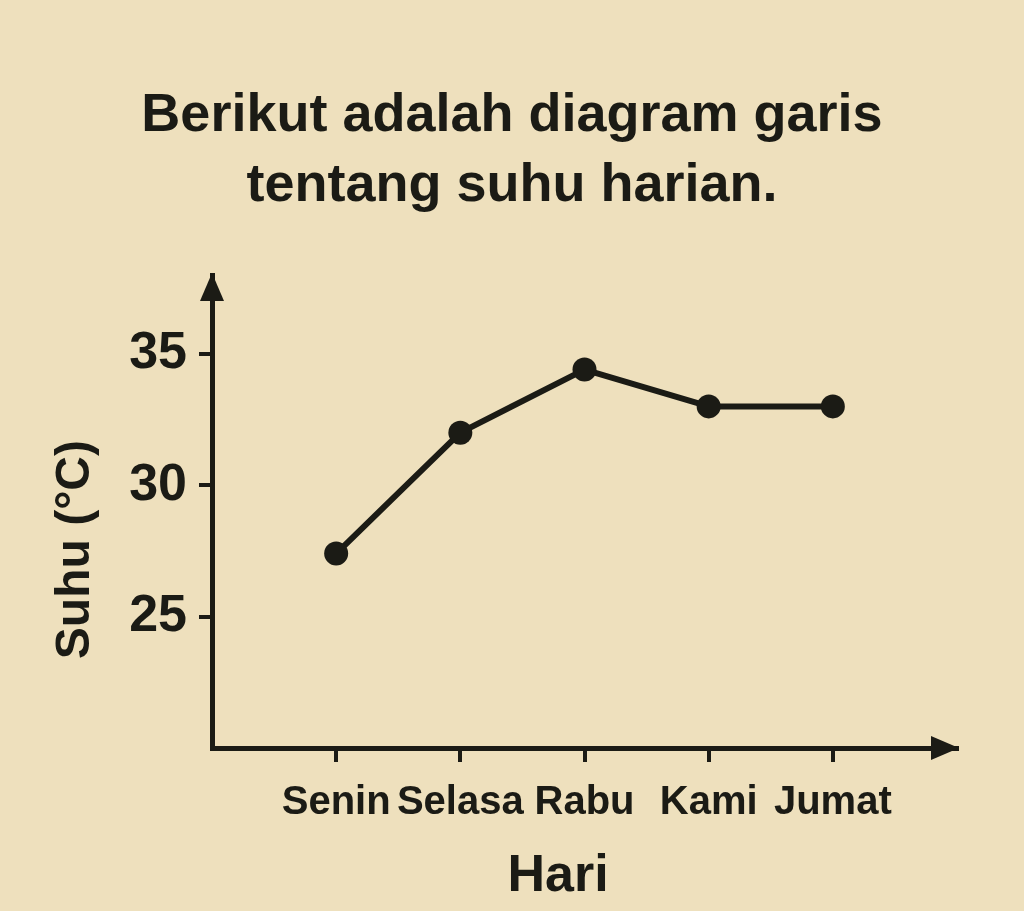  What do you see at coordinates (584, 800) in the screenshot?
I see `x-tick-label: Rabu` at bounding box center [584, 800].